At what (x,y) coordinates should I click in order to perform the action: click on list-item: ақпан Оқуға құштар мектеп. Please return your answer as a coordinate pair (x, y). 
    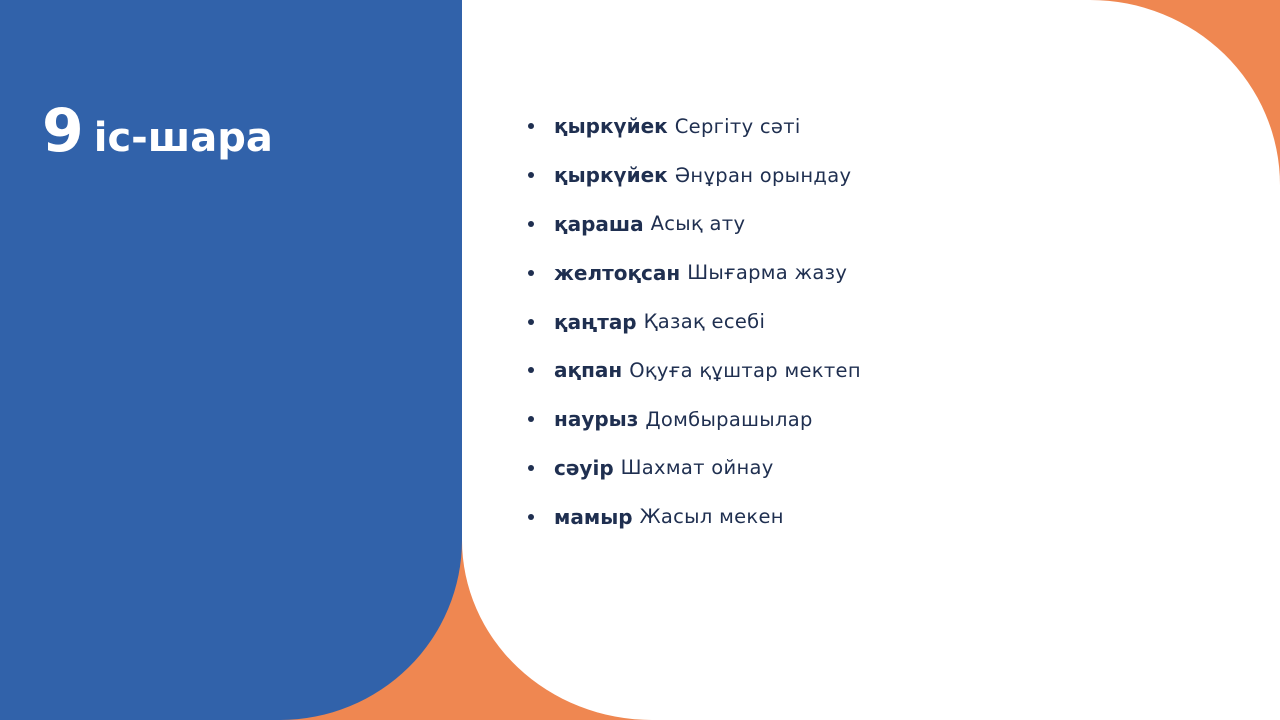
    Looking at the image, I should click on (694, 370).